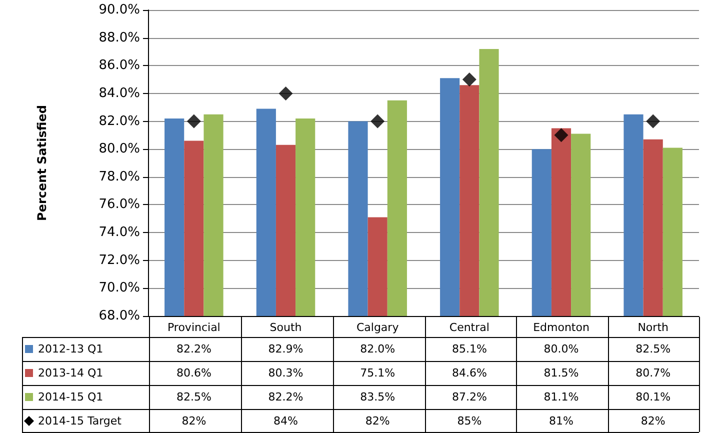 The image size is (701, 433). I want to click on y-tick-label: 88.0%, so click(119, 38).